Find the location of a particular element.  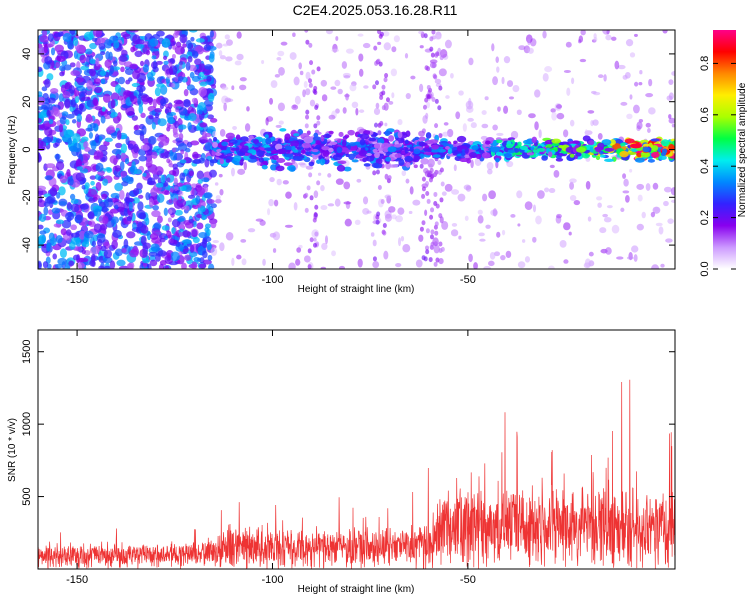

colorbar-tick-label: 0.2 is located at coordinates (705, 217).